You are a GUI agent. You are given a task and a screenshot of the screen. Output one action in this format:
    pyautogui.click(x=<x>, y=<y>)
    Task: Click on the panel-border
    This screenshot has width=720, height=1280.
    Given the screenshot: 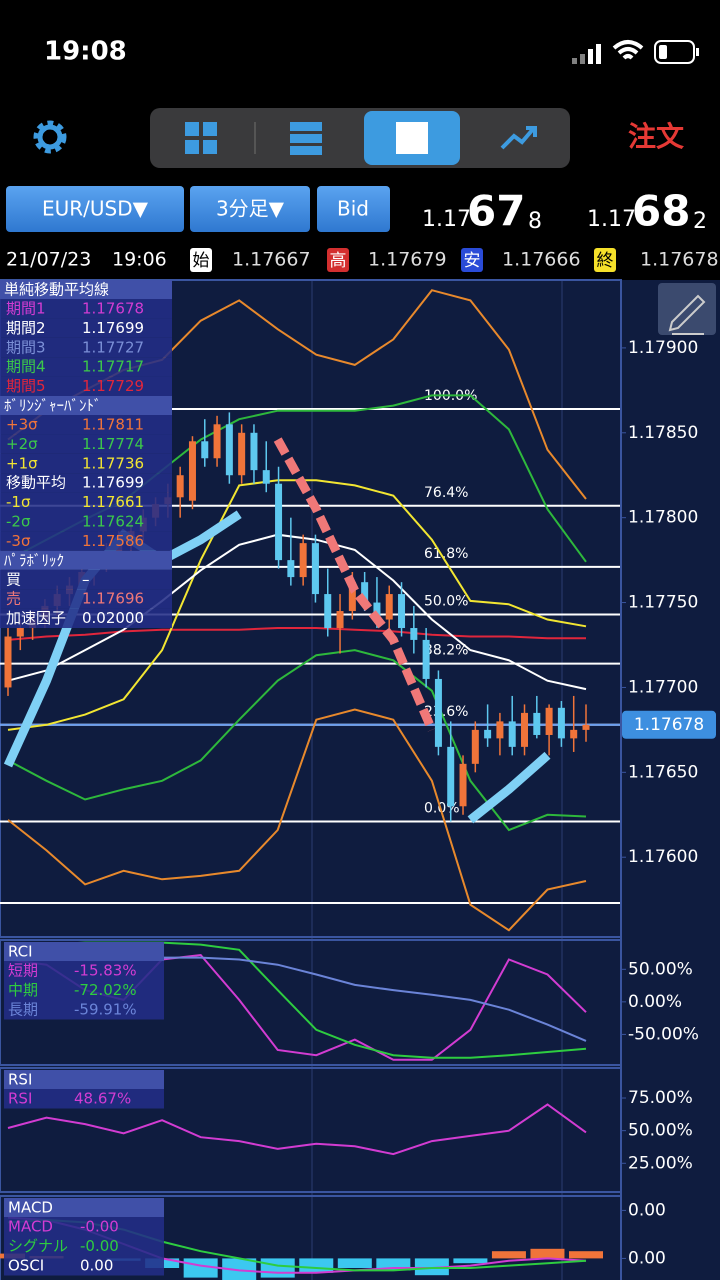 What is the action you would take?
    pyautogui.click(x=311, y=1002)
    